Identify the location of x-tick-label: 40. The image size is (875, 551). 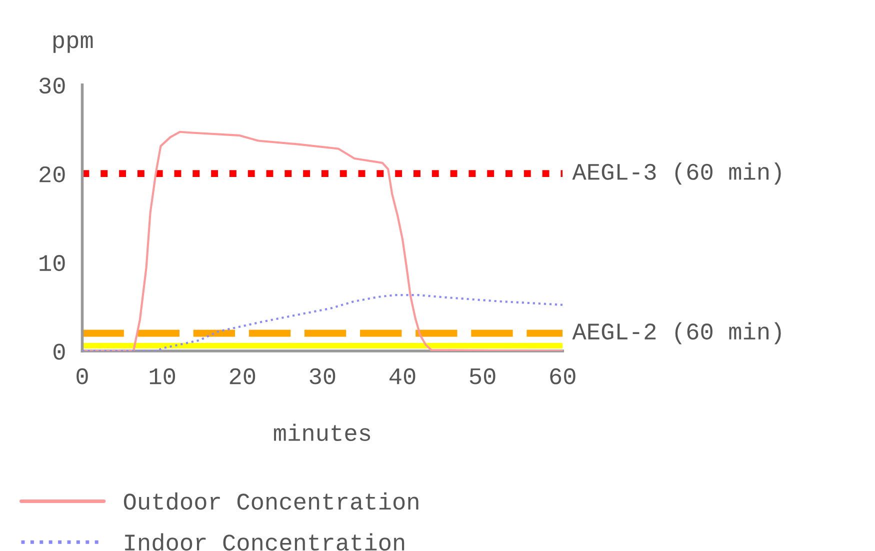
(403, 376).